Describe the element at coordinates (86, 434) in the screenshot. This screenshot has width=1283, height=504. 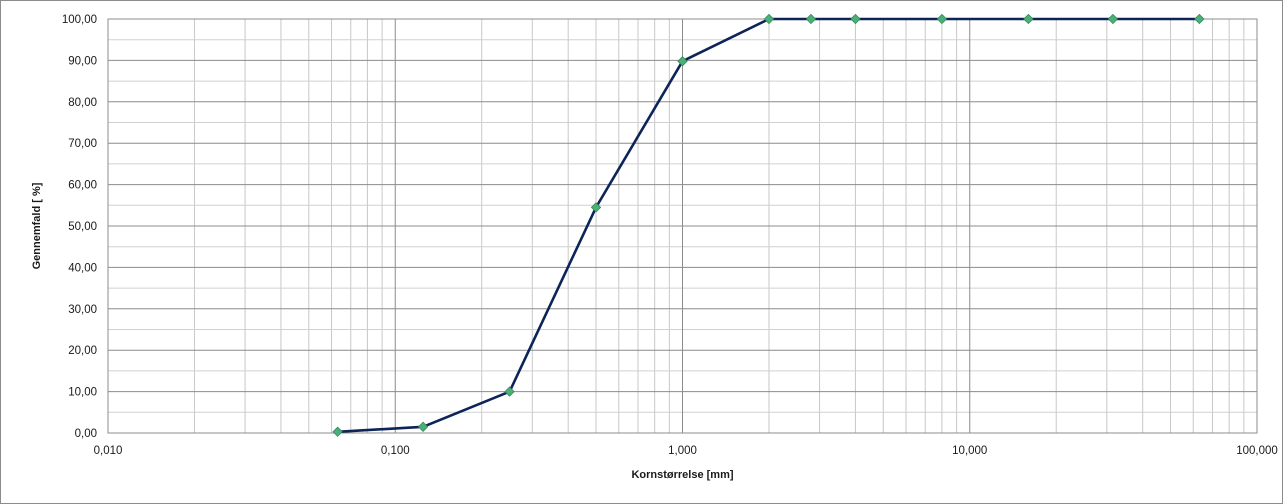
I see `y-tick-label: 0,00` at that location.